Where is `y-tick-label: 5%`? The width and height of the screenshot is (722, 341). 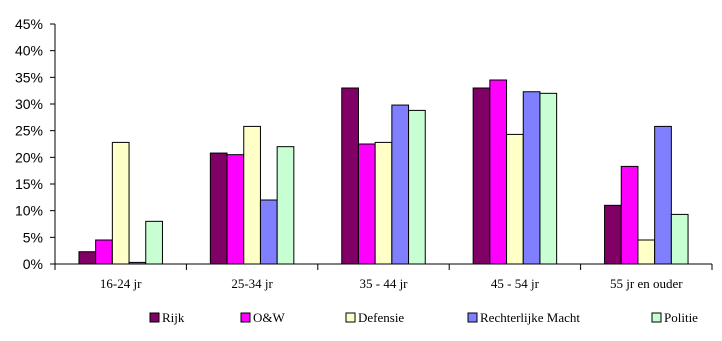 y-tick-label: 5% is located at coordinates (33, 237).